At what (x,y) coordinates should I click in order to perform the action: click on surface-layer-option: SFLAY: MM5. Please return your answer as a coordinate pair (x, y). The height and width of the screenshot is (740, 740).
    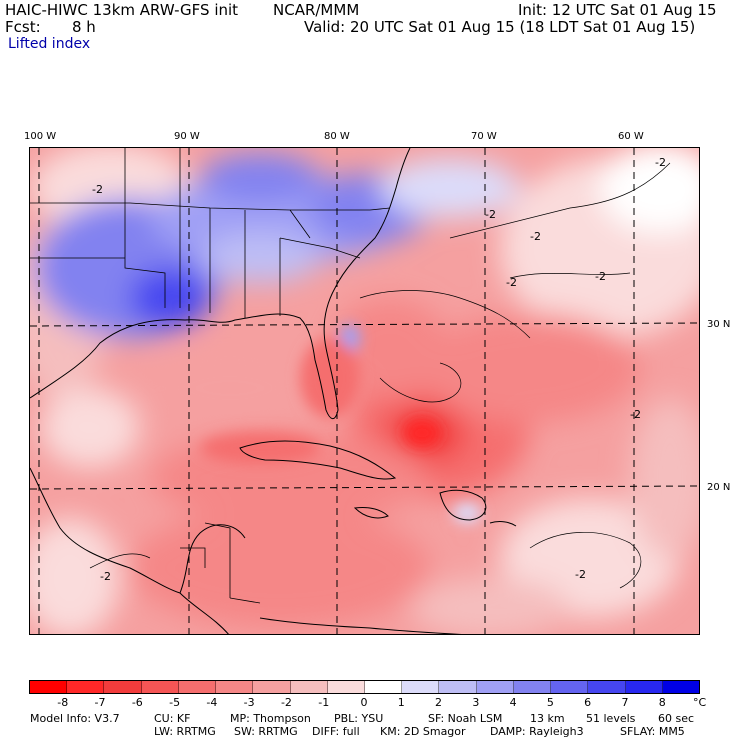
    Looking at the image, I should click on (652, 731).